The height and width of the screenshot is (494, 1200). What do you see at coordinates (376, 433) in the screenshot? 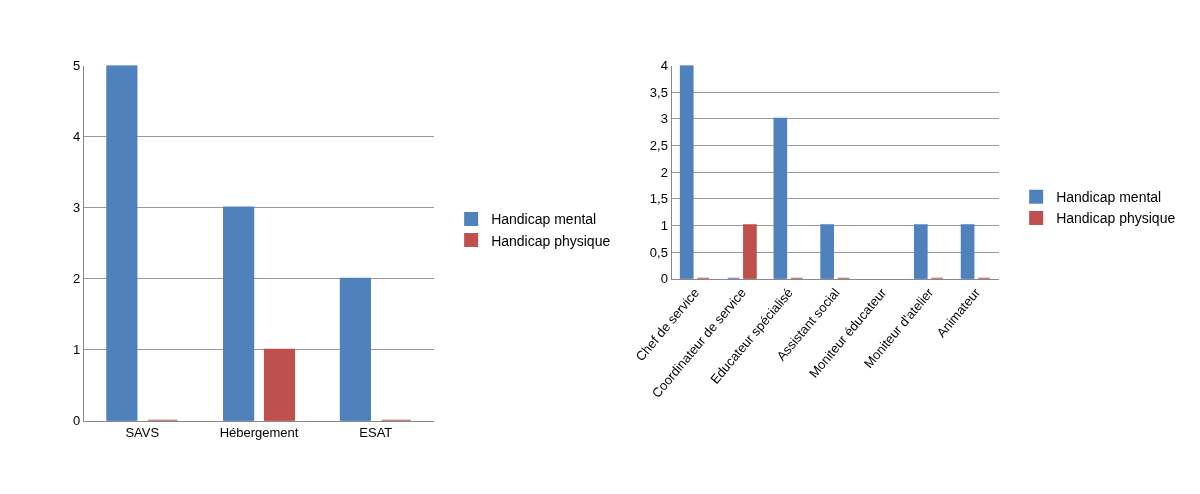
I see `x-tick-label: ESAT` at bounding box center [376, 433].